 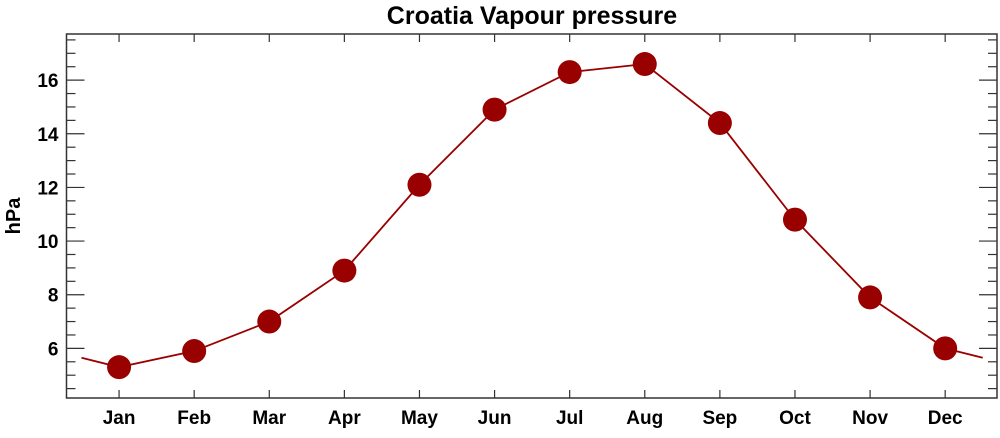 I want to click on x-tick-label: Sep, so click(x=719, y=418).